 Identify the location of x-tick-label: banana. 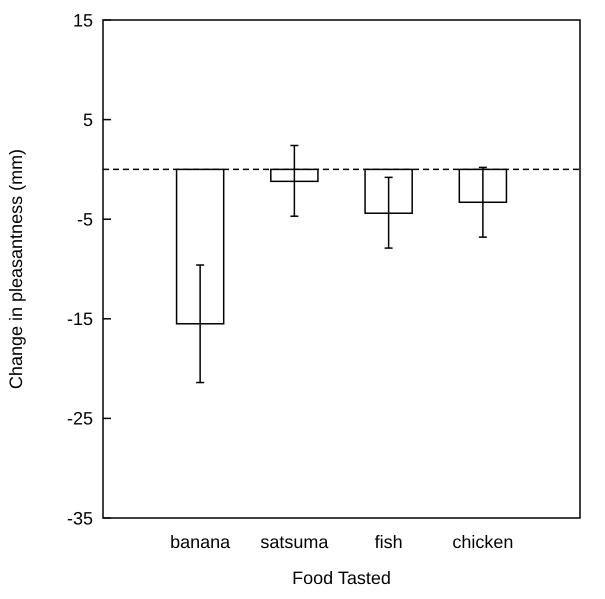
(201, 542).